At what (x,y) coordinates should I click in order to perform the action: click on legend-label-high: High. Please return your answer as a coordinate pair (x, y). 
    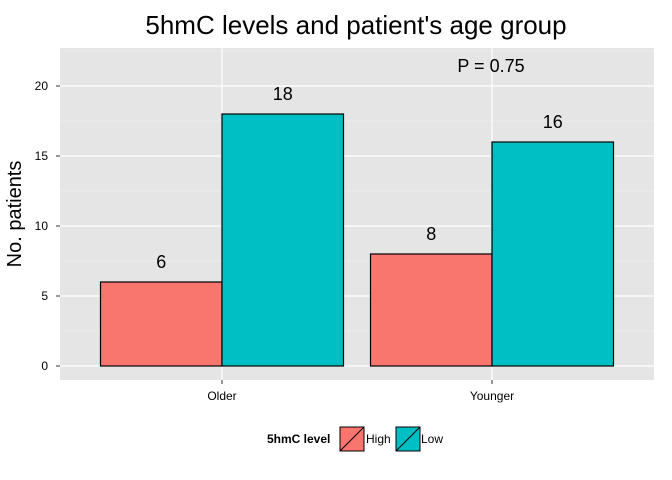
    Looking at the image, I should click on (378, 439).